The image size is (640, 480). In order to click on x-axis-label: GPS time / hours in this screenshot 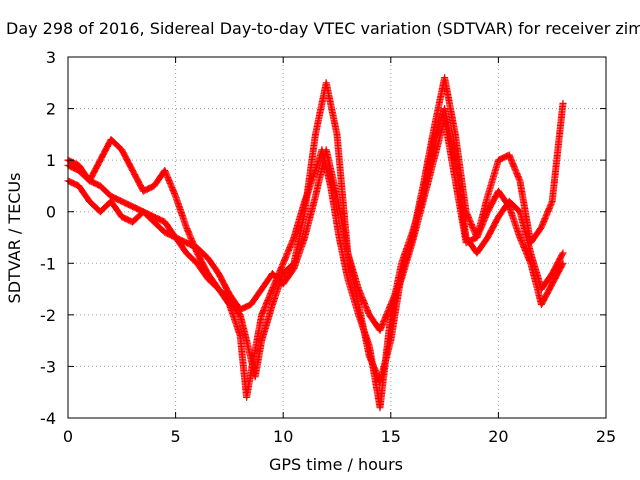, I will do `click(336, 464)`.